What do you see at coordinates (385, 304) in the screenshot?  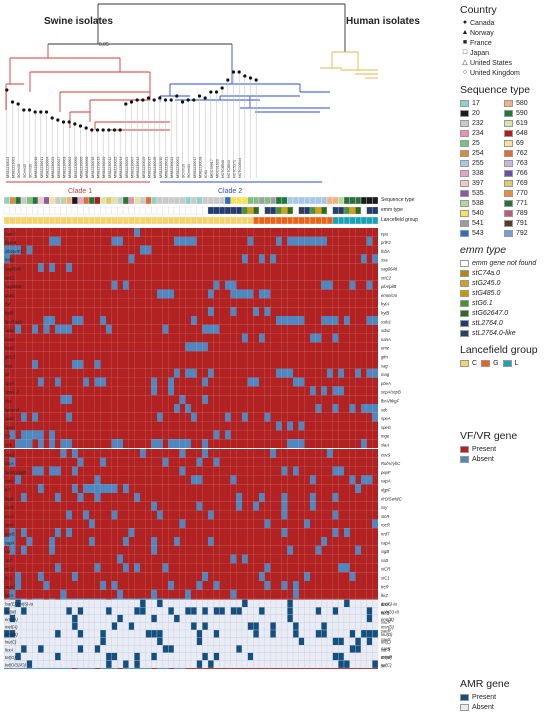 I see `gene-label-right: hylA` at bounding box center [385, 304].